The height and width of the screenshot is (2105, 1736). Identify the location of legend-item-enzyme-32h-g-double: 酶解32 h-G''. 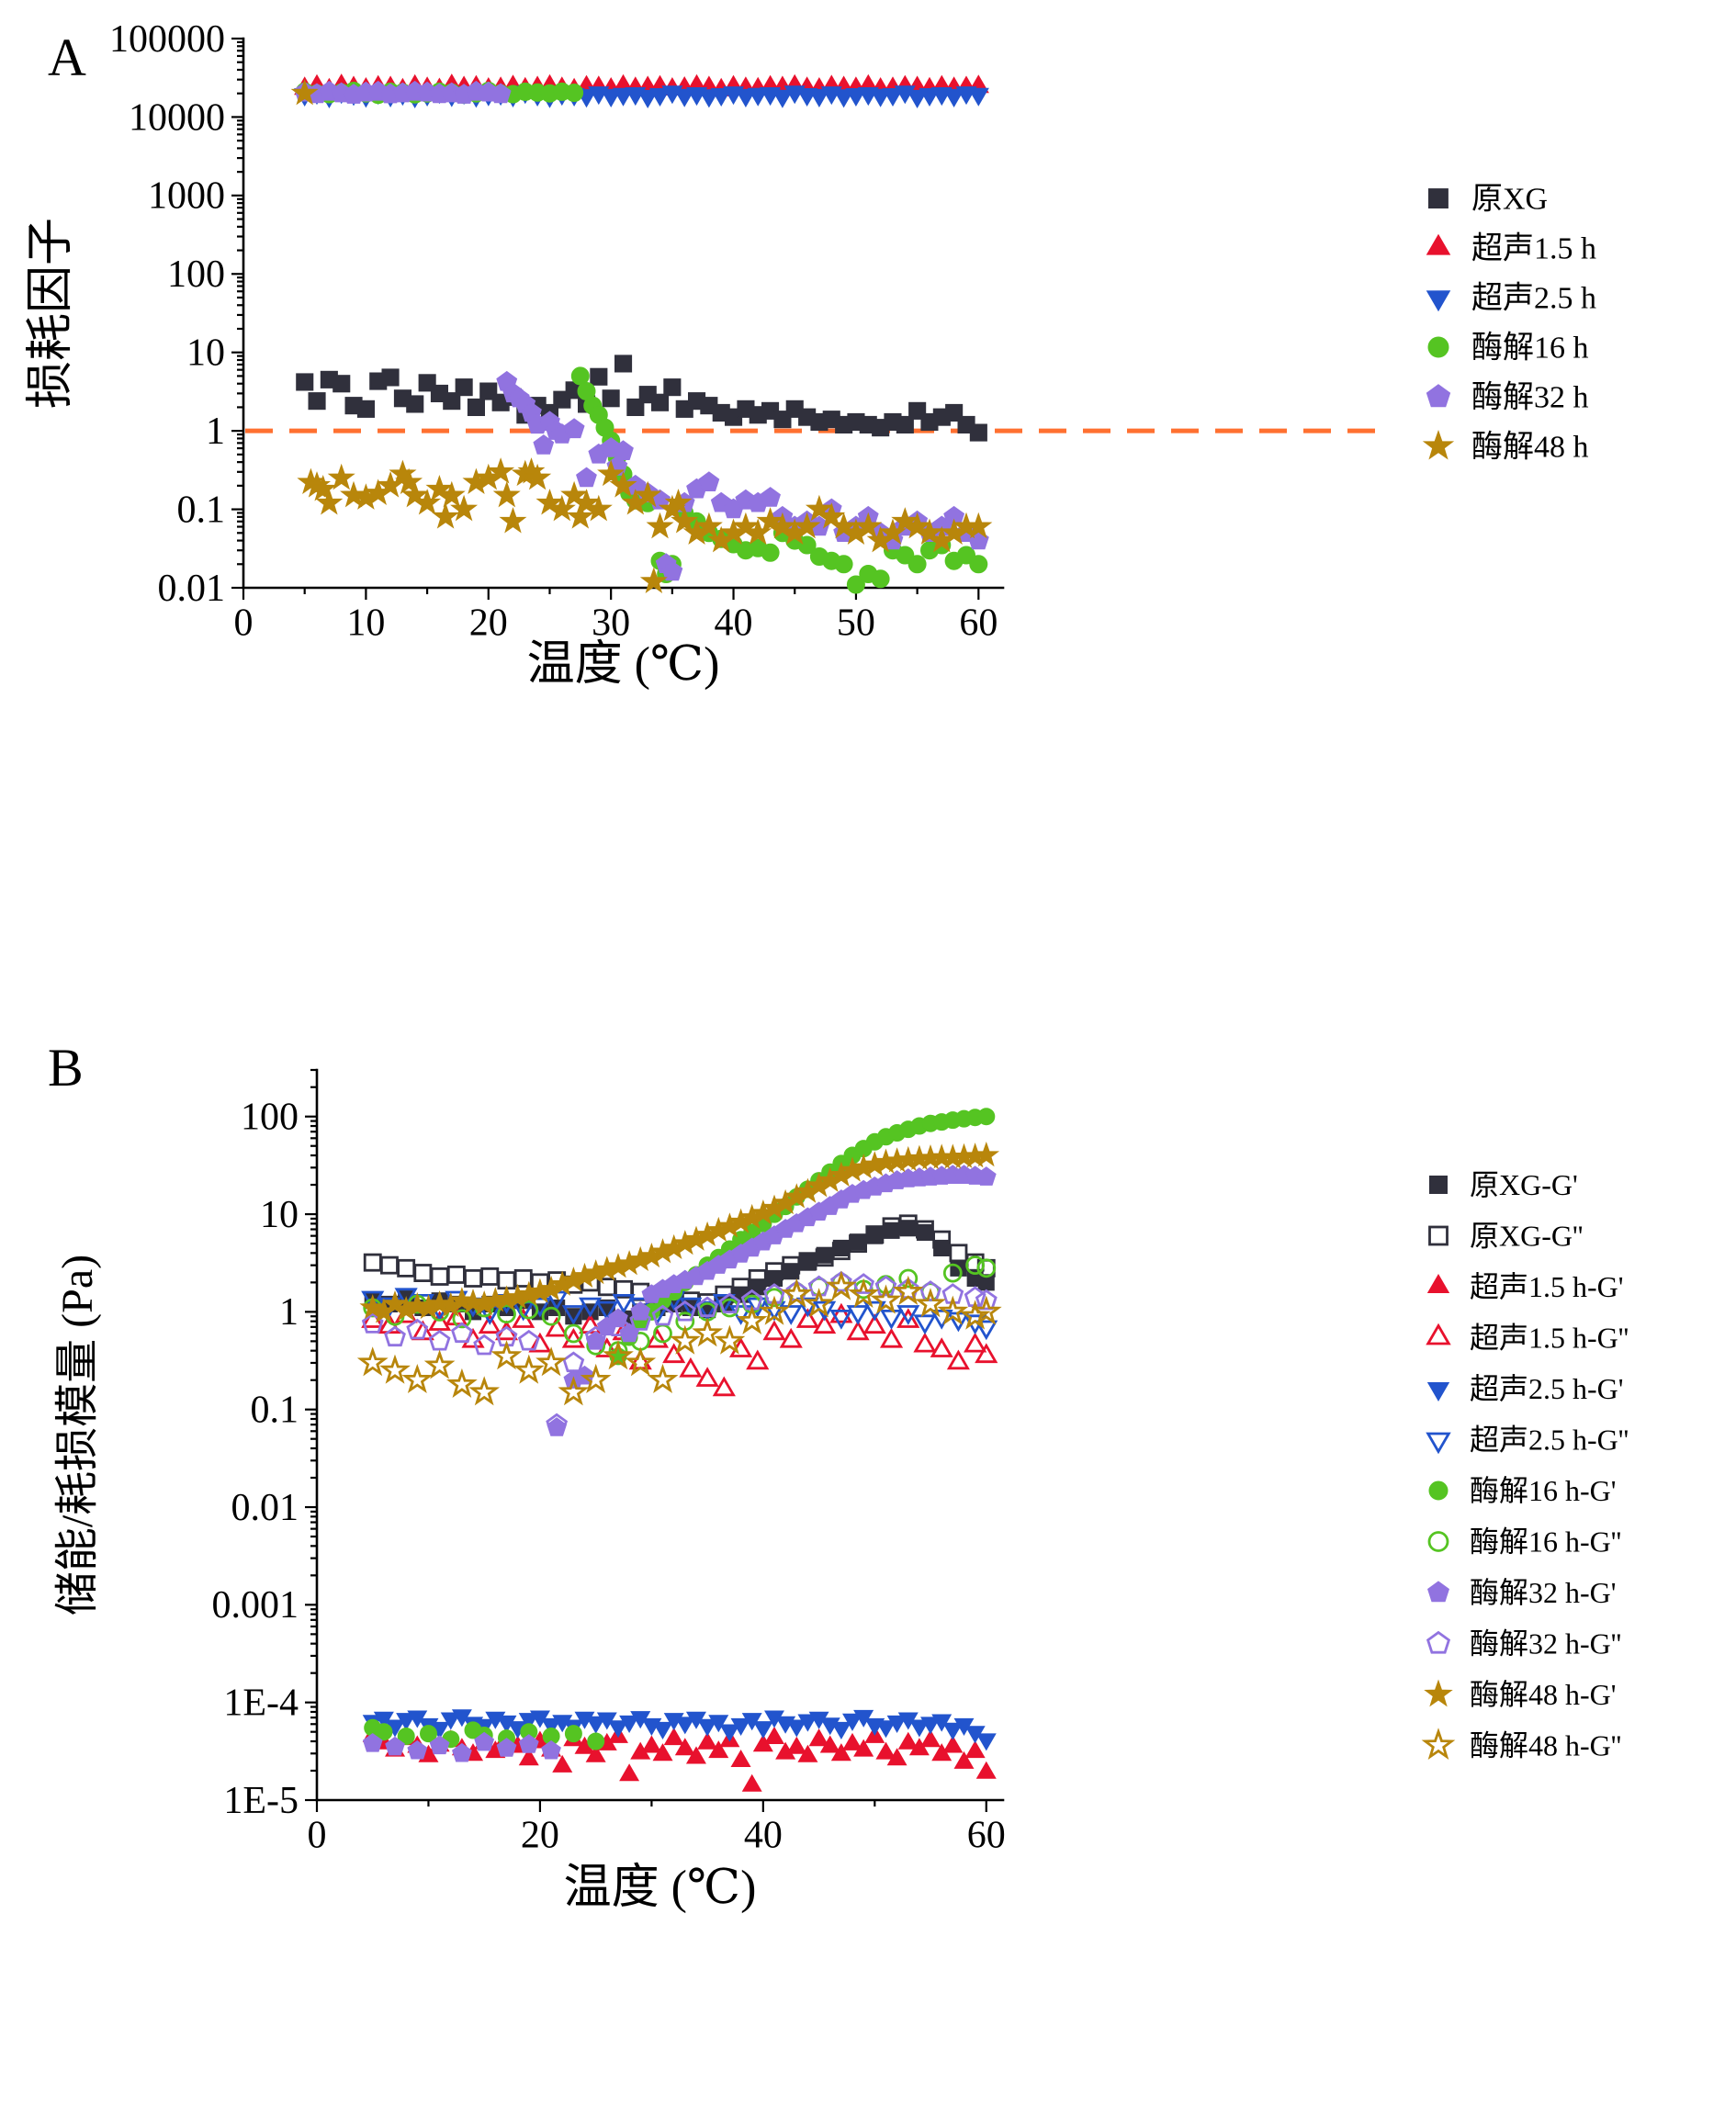
(1523, 1643).